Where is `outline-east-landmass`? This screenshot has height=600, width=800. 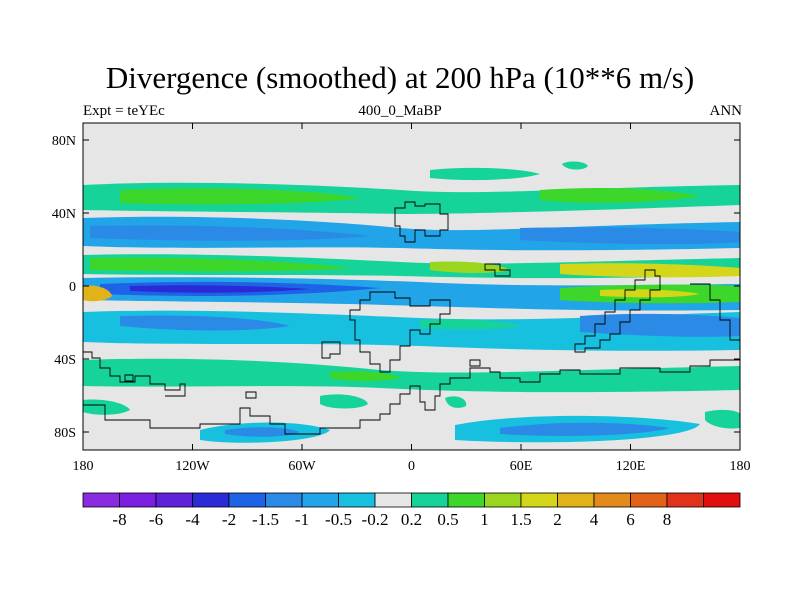 outline-east-landmass is located at coordinates (715, 312).